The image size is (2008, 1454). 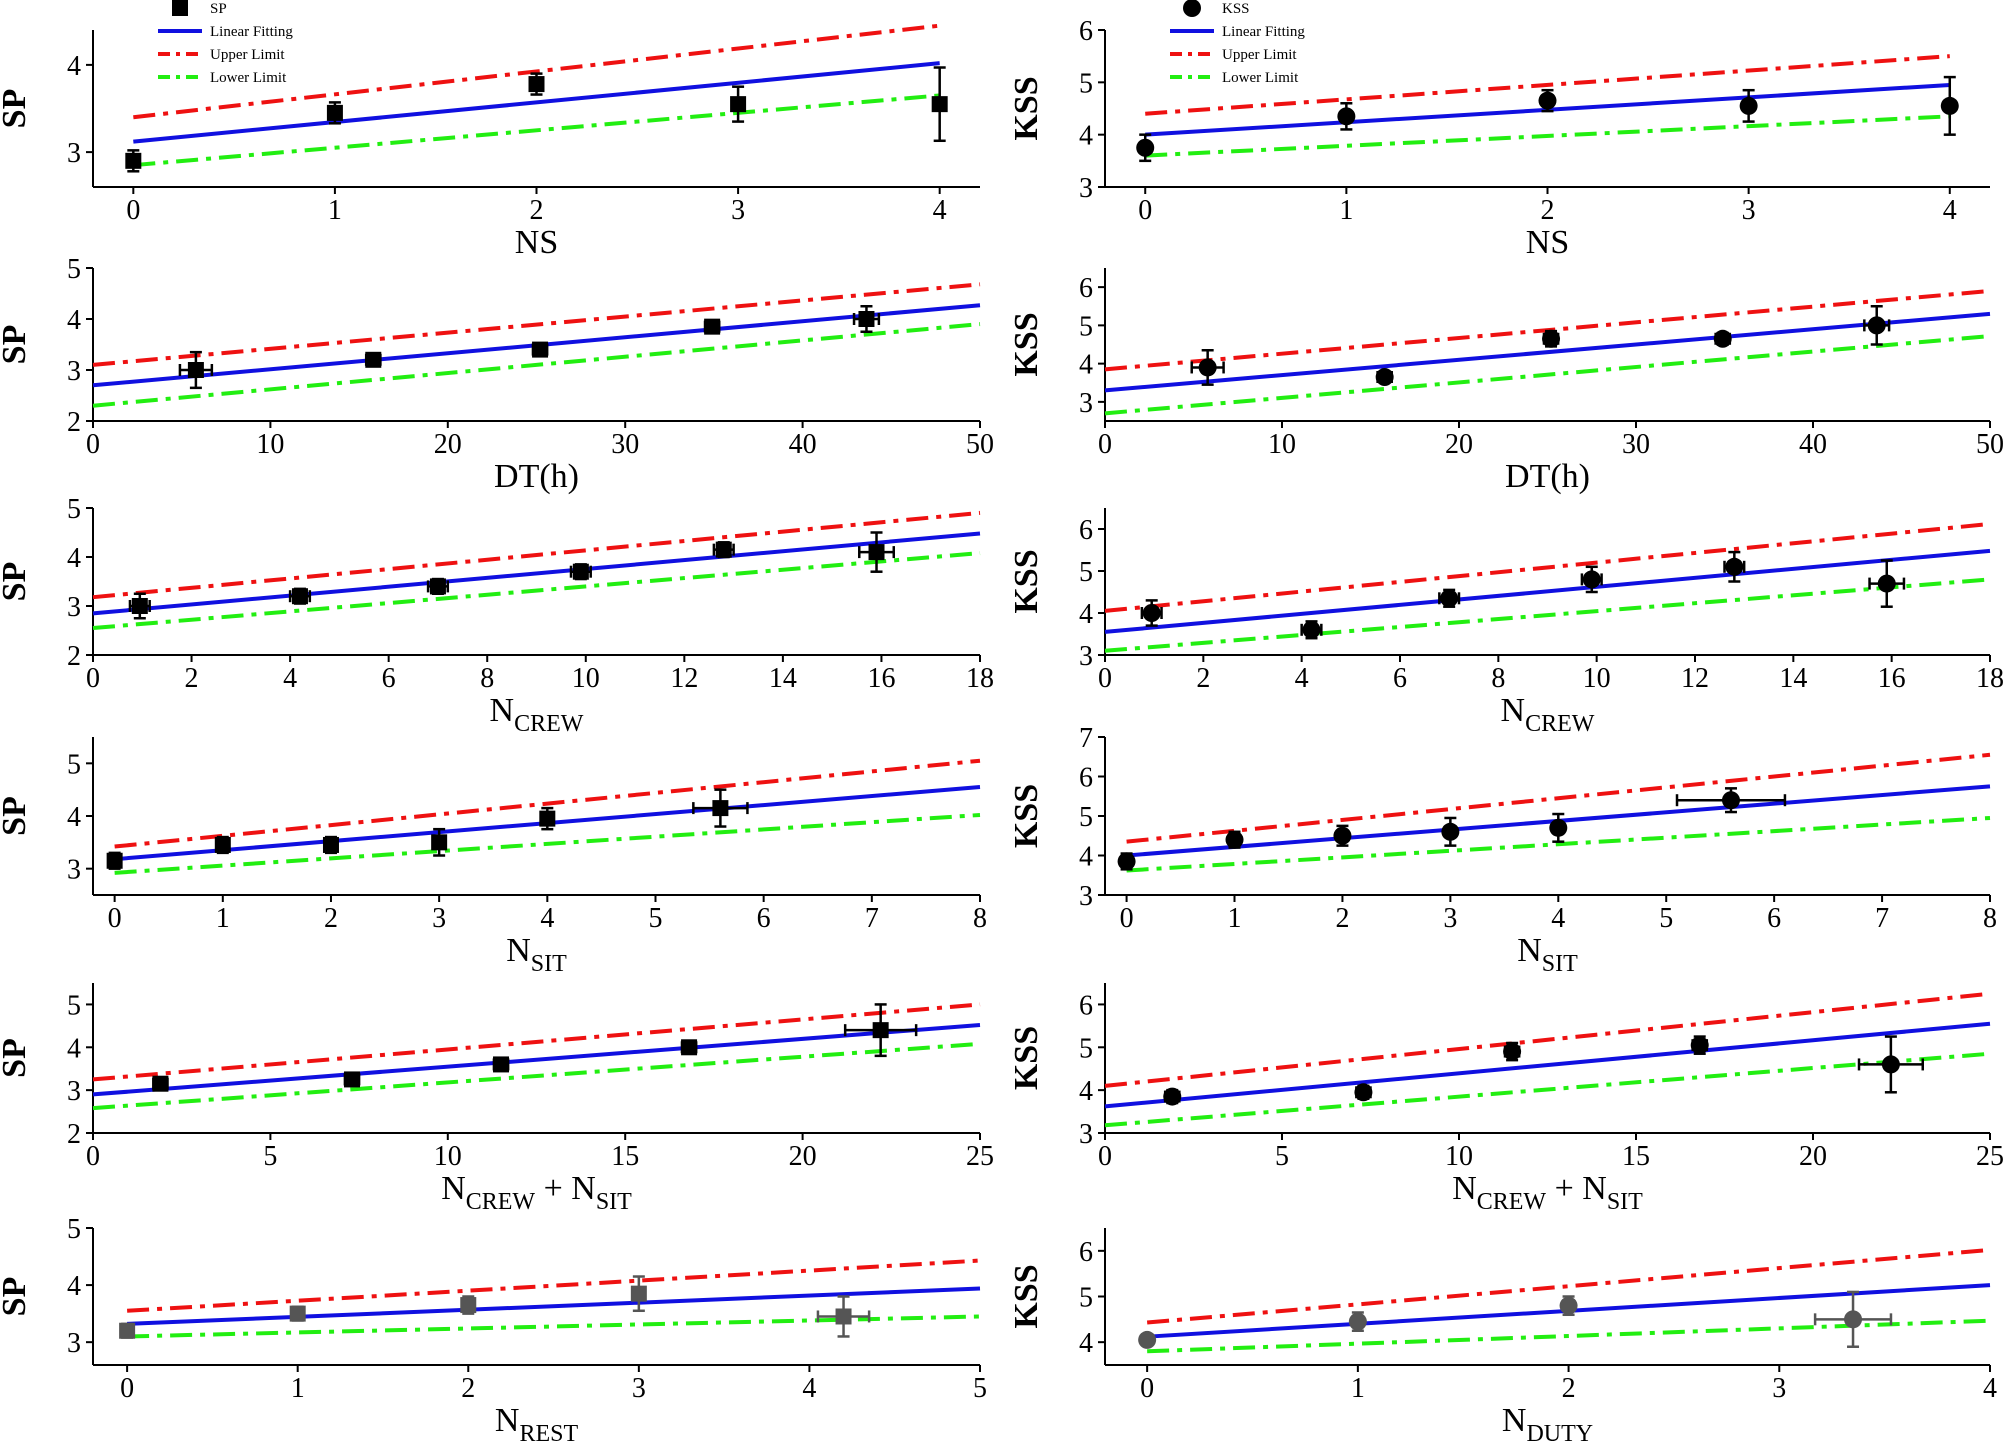 I want to click on x-axis-label: DT(h), so click(x=536, y=476).